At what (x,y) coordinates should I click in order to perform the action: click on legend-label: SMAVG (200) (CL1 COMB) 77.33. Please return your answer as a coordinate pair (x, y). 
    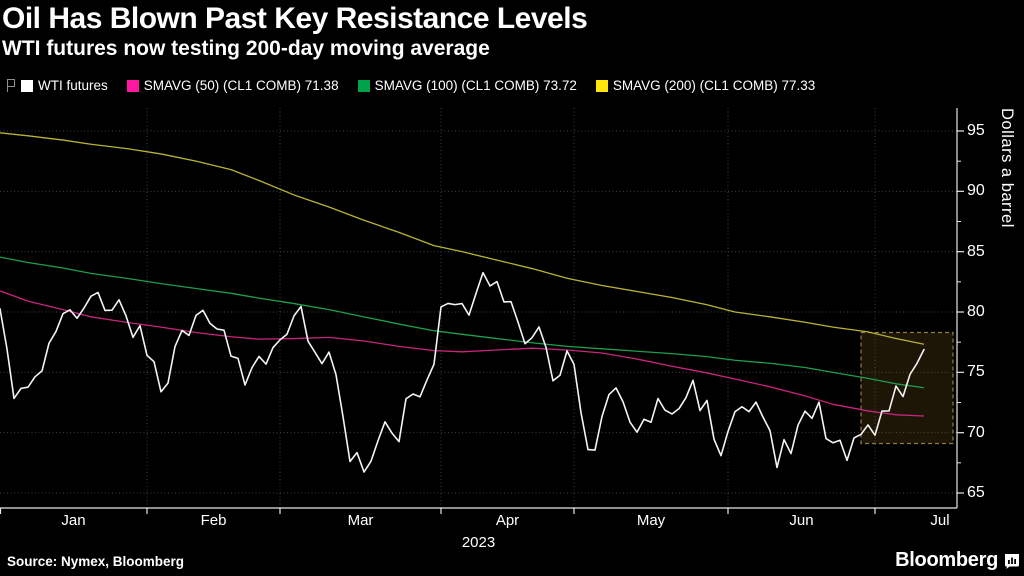
    Looking at the image, I should click on (714, 85).